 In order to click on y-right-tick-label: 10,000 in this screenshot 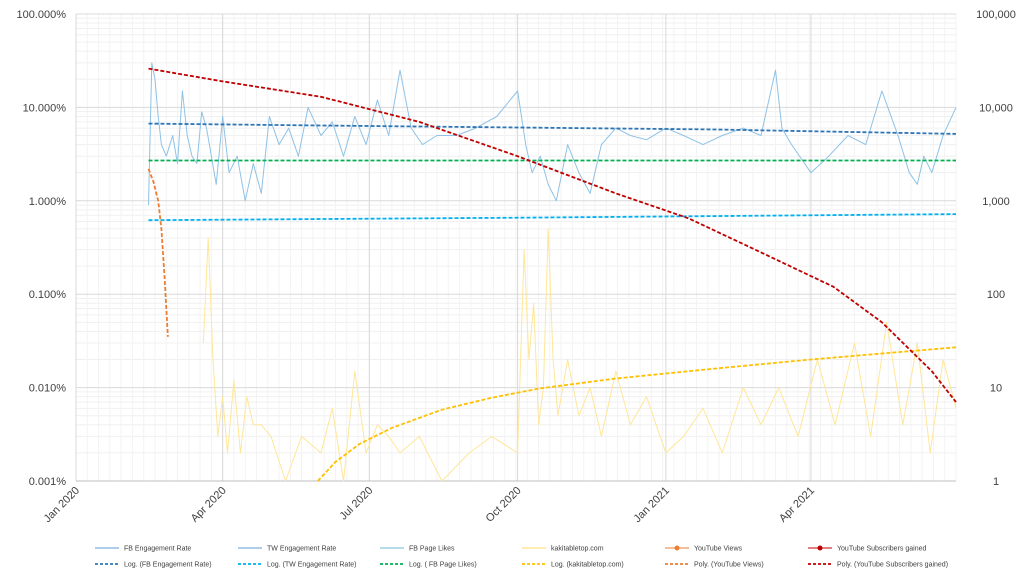, I will do `click(996, 108)`.